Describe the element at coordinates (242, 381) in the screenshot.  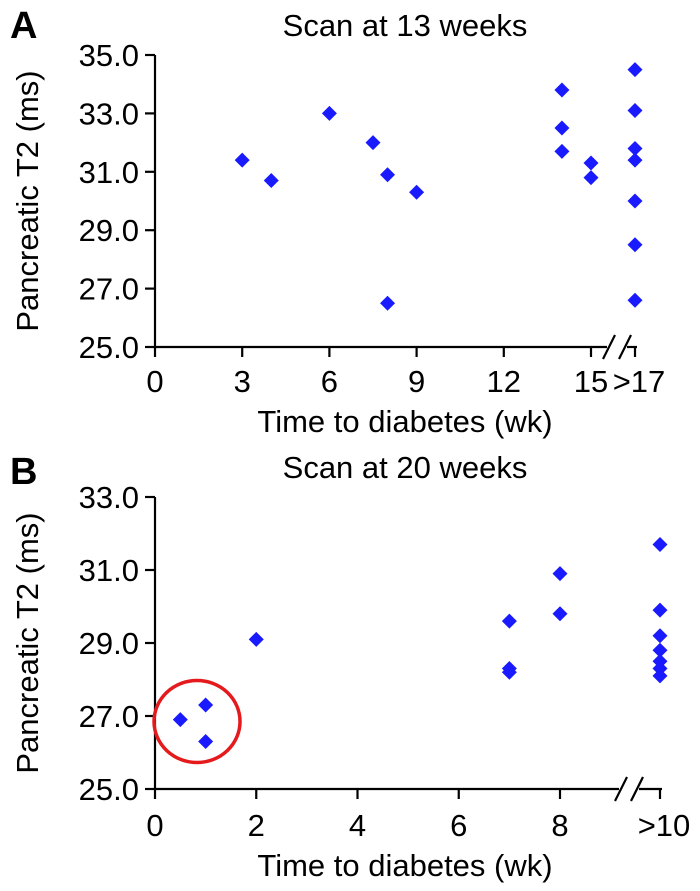
I see `x-tick-label: 3` at that location.